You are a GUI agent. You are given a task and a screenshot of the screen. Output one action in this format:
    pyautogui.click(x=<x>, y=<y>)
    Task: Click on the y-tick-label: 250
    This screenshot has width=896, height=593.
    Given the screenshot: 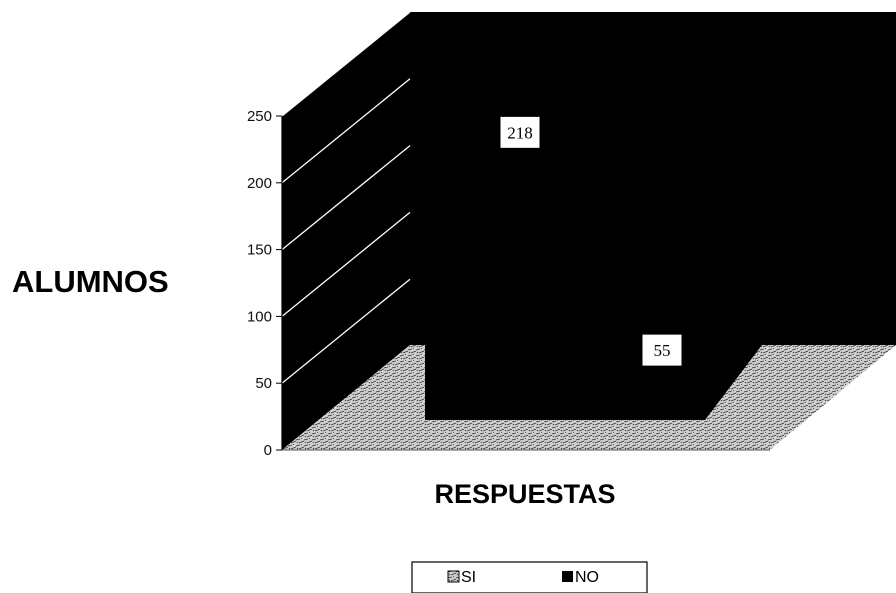 What is the action you would take?
    pyautogui.click(x=259, y=116)
    